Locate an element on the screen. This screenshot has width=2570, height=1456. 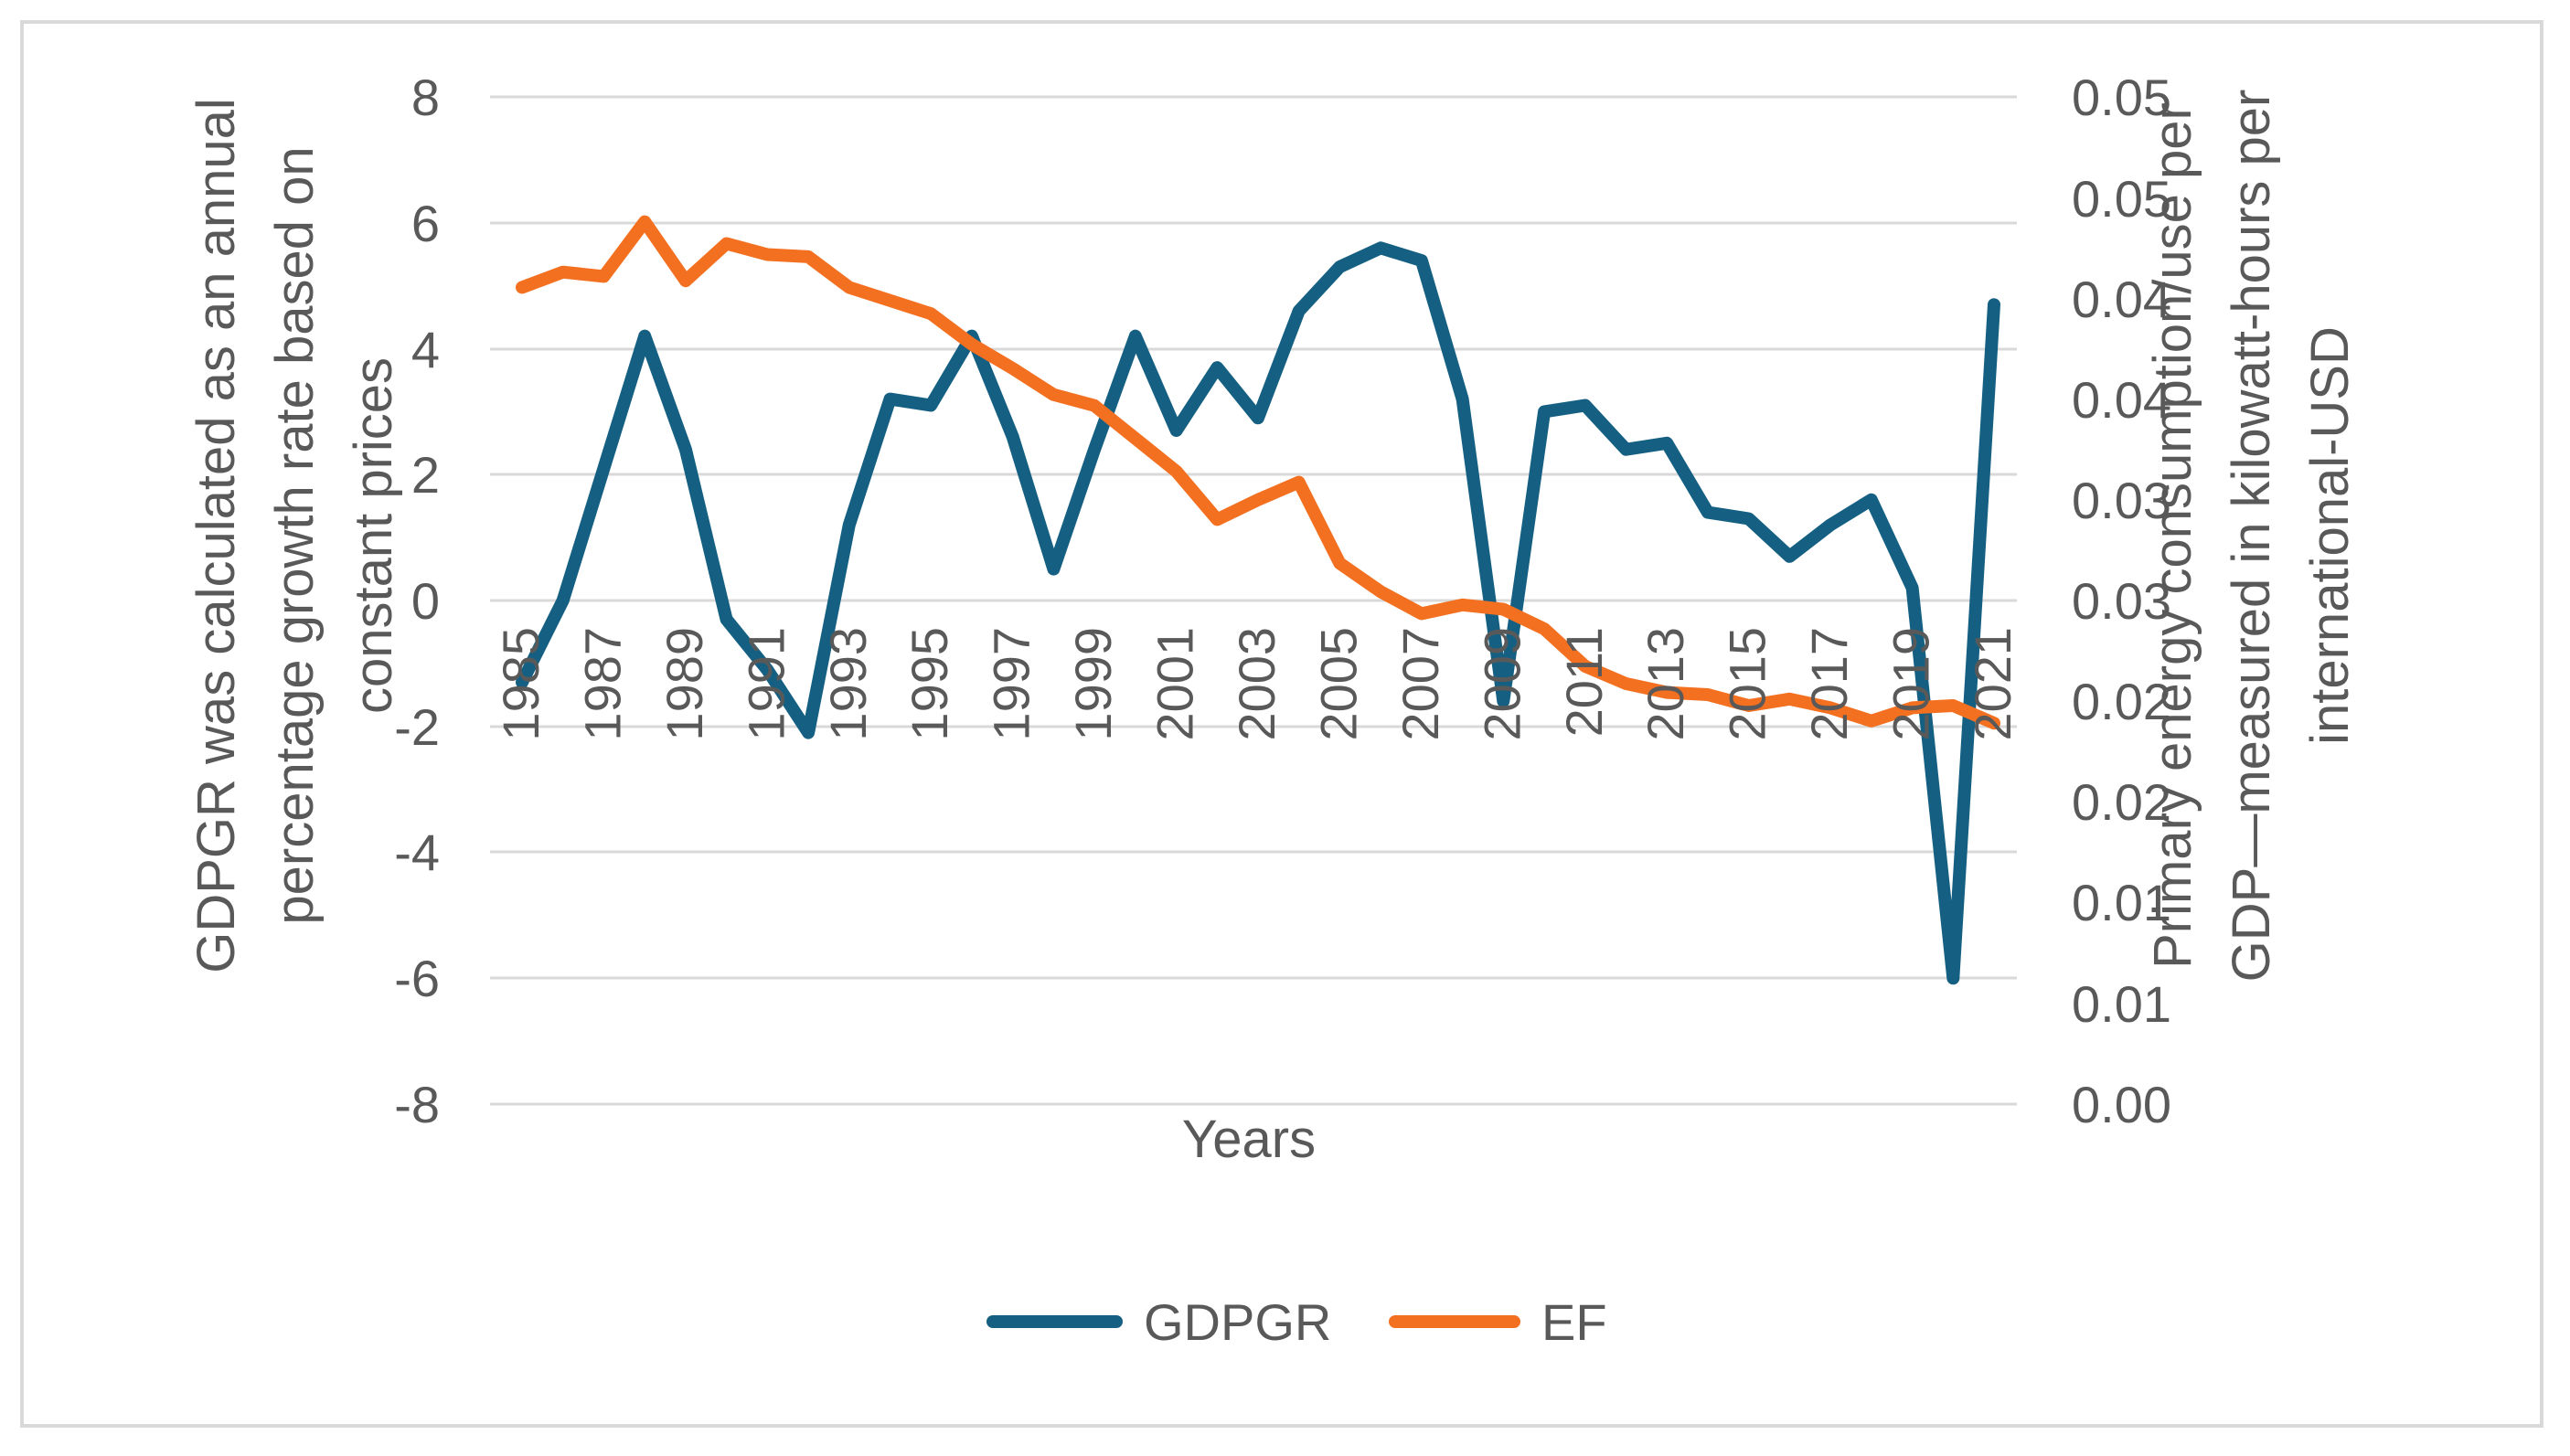
x-tick-label: 2009 is located at coordinates (1502, 684).